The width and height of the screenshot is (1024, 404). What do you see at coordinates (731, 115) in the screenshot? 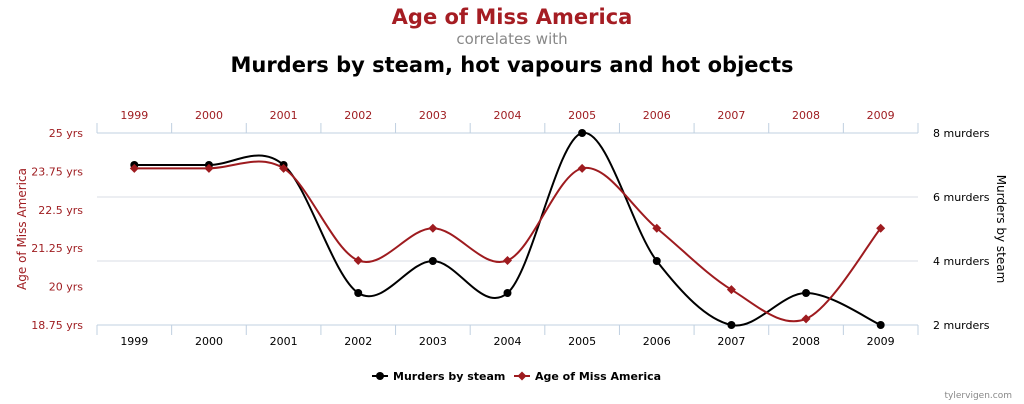
I see `x-tick-label-top: 2007` at bounding box center [731, 115].